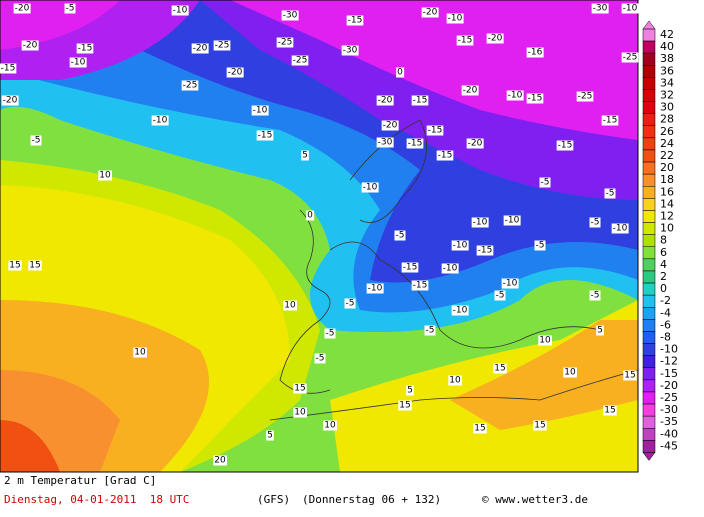  I want to click on temperature-label-text: -25, so click(630, 58).